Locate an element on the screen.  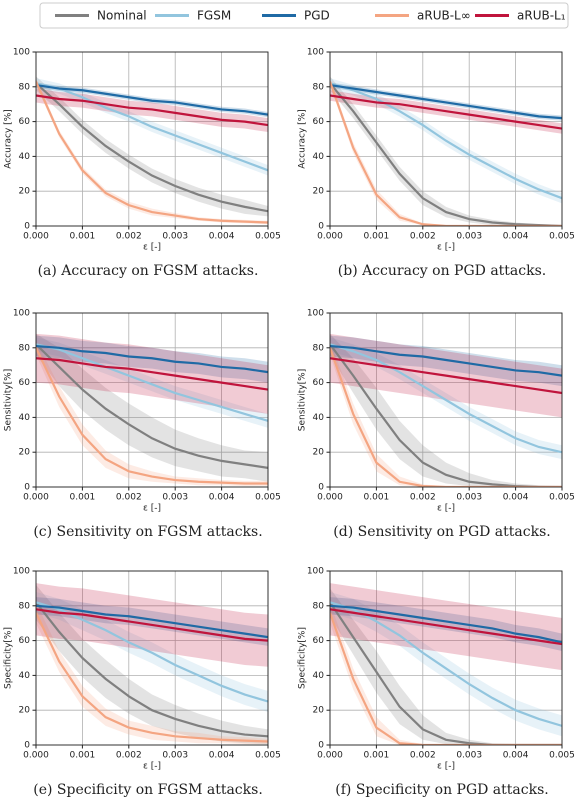
legend-label: PGD is located at coordinates (317, 16).